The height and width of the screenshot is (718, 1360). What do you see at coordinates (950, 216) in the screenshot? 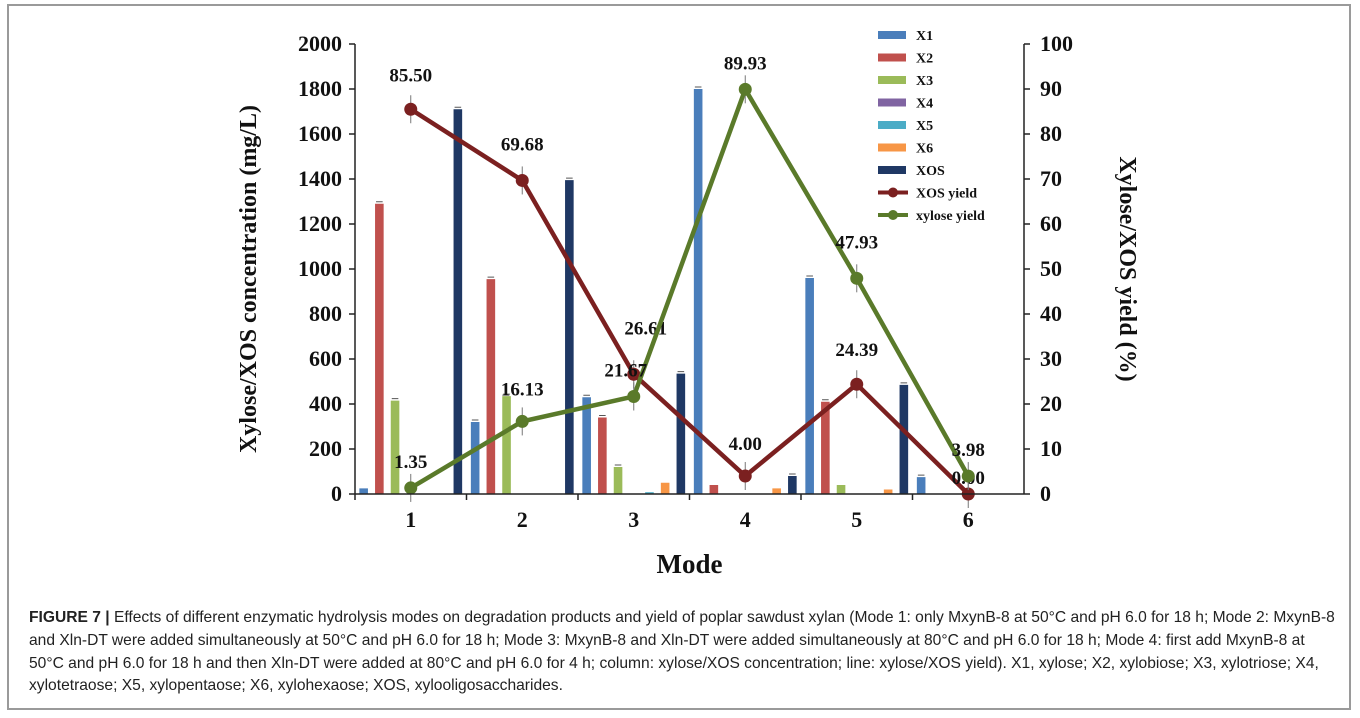
I see `legend-label: xylose yield` at bounding box center [950, 216].